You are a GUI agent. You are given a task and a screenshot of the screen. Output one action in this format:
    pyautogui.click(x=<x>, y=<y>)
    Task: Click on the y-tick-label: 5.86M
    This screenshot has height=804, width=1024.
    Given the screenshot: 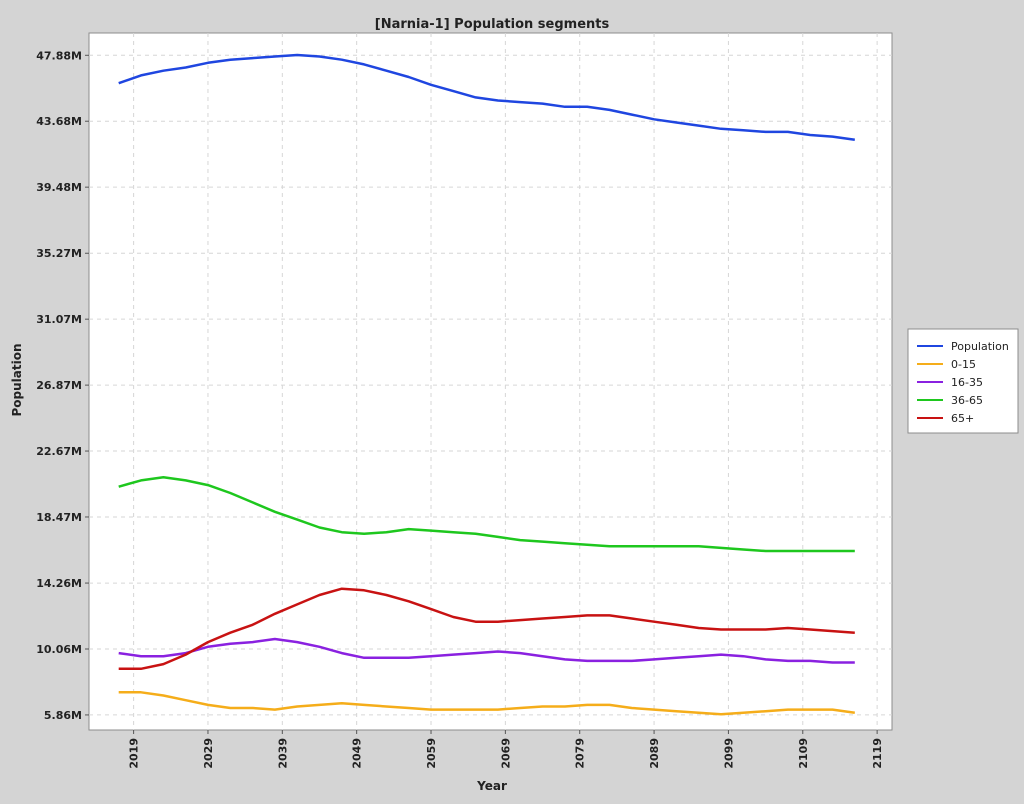 What is the action you would take?
    pyautogui.click(x=63, y=715)
    